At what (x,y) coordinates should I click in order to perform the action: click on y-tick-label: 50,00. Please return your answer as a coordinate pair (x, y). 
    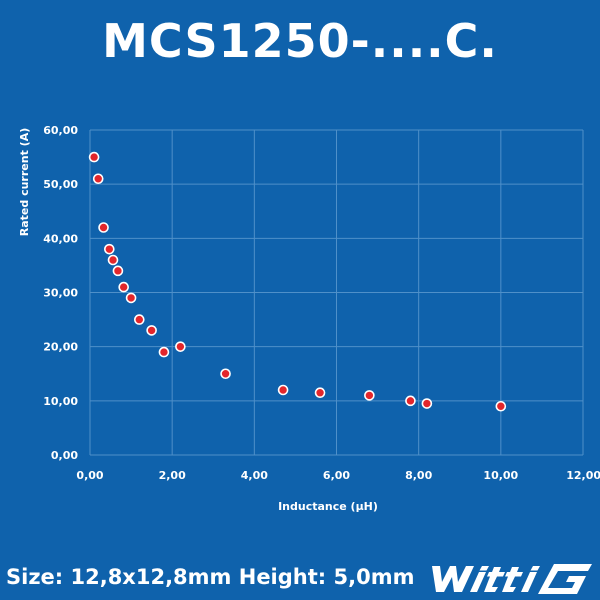
    Looking at the image, I should click on (60, 184).